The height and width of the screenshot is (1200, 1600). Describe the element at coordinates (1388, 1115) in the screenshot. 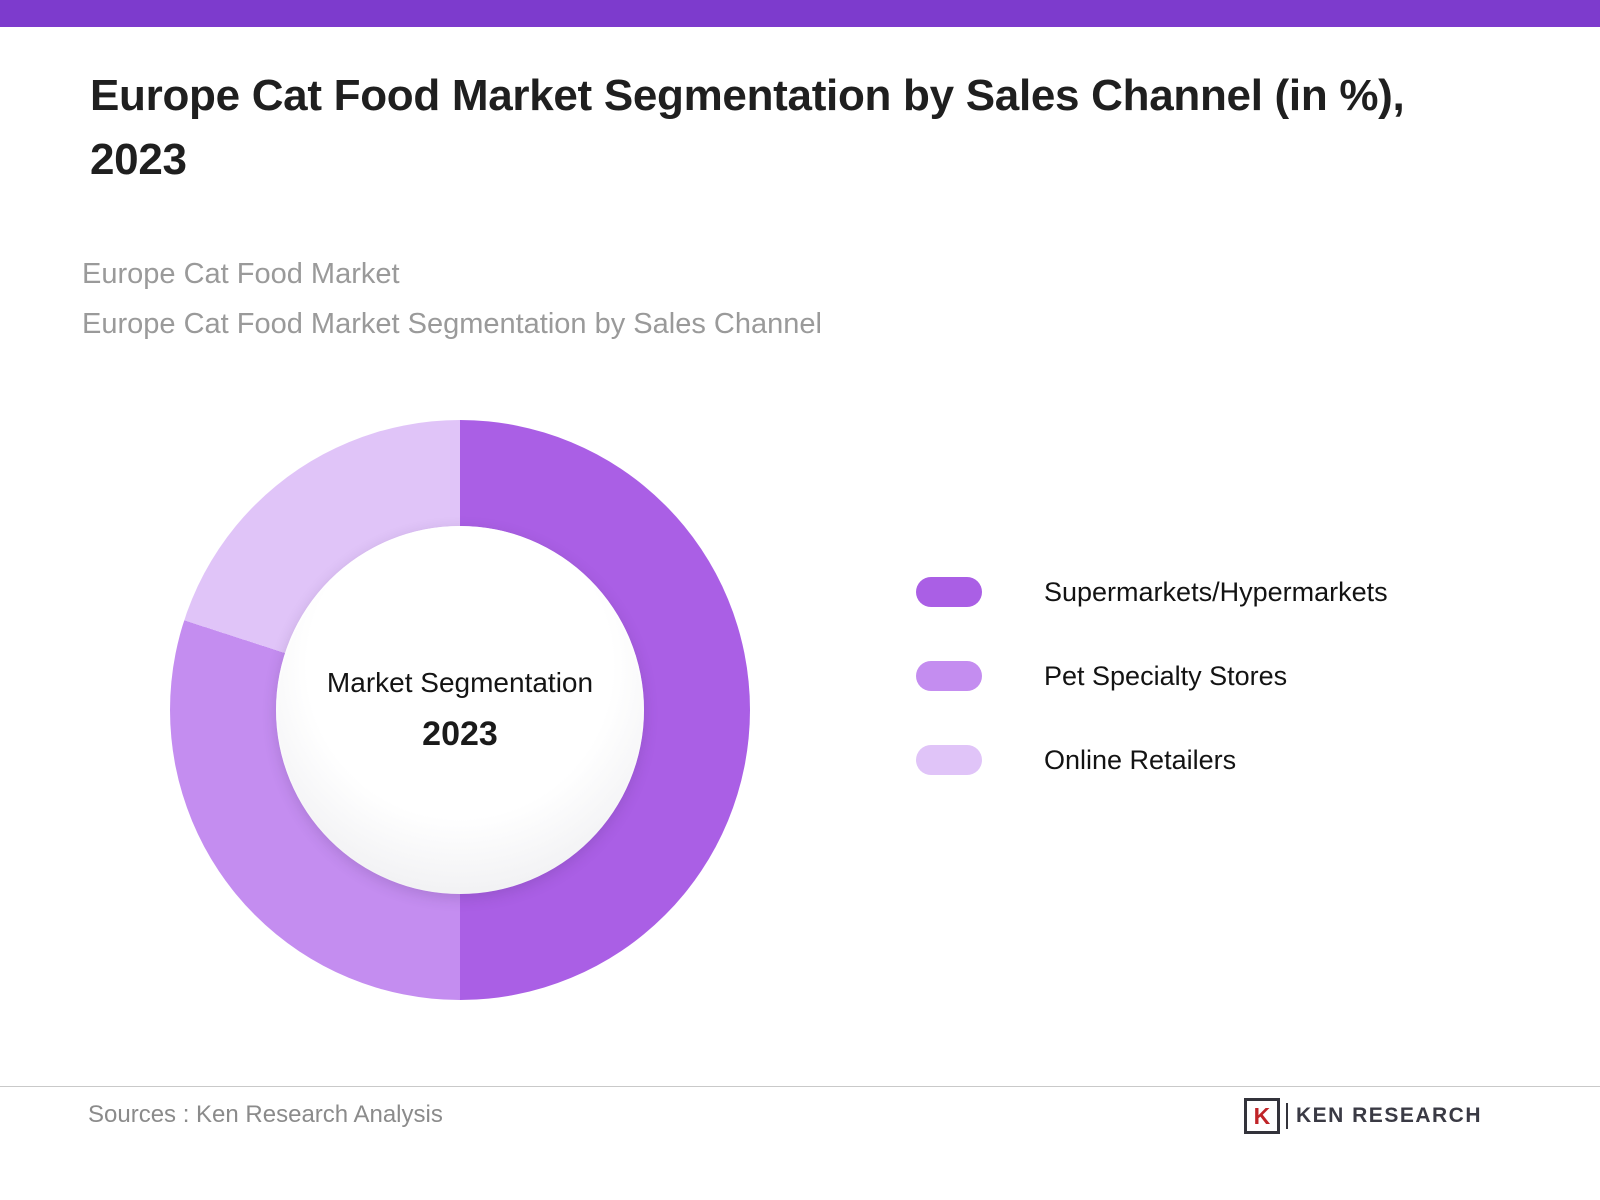

I see `brand-logo-text: KEN RESEARCH` at that location.